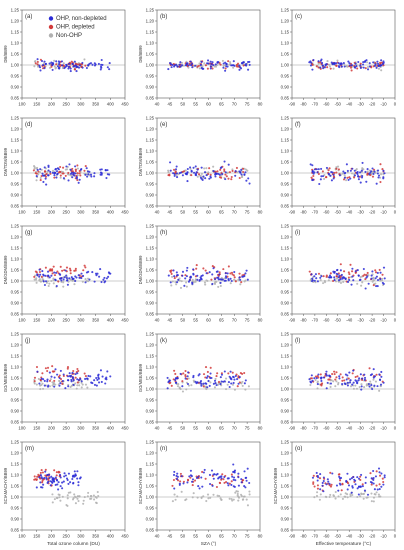 The image size is (404, 550). I want to click on y-tick-label: 1.15, so click(15, 464).